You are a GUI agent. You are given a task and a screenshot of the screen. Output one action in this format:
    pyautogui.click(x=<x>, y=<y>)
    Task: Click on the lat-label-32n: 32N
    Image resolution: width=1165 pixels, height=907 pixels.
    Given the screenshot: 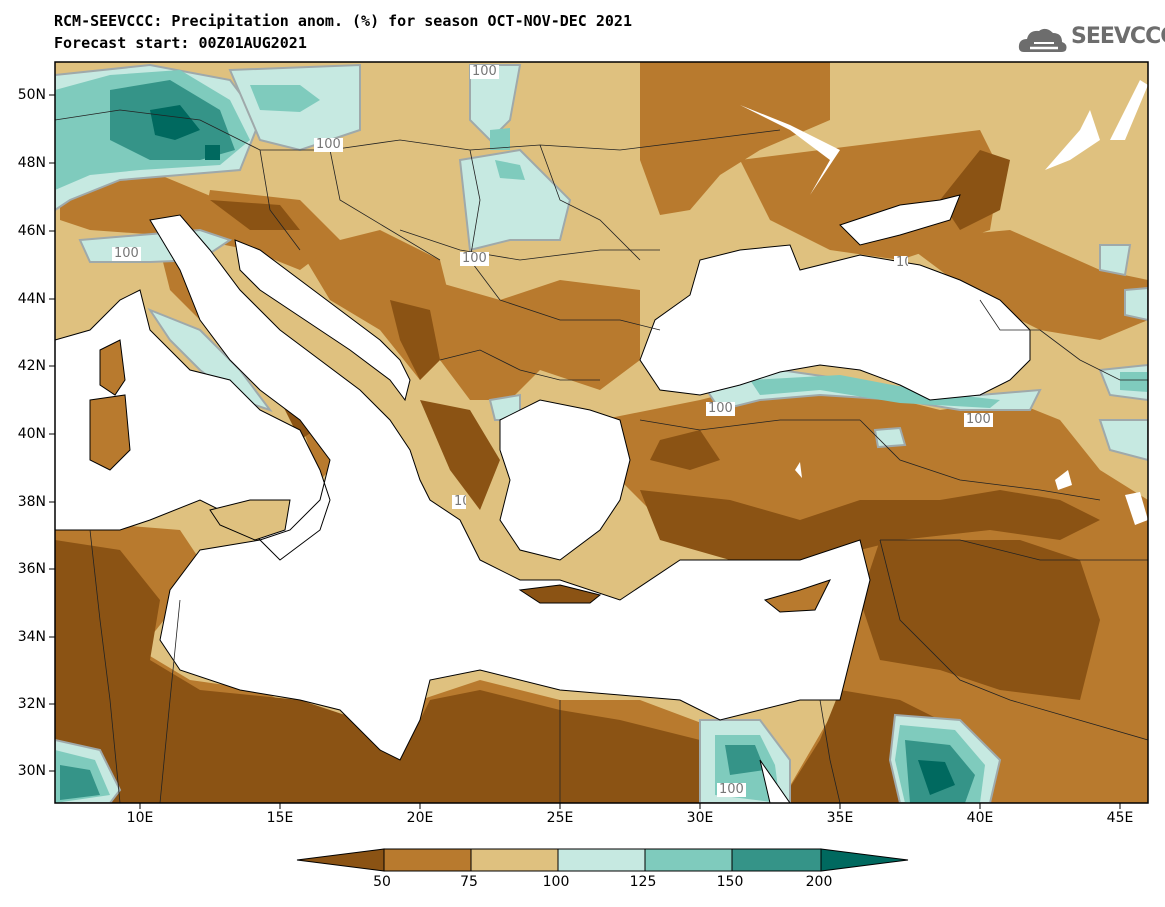 What is the action you would take?
    pyautogui.click(x=31, y=704)
    